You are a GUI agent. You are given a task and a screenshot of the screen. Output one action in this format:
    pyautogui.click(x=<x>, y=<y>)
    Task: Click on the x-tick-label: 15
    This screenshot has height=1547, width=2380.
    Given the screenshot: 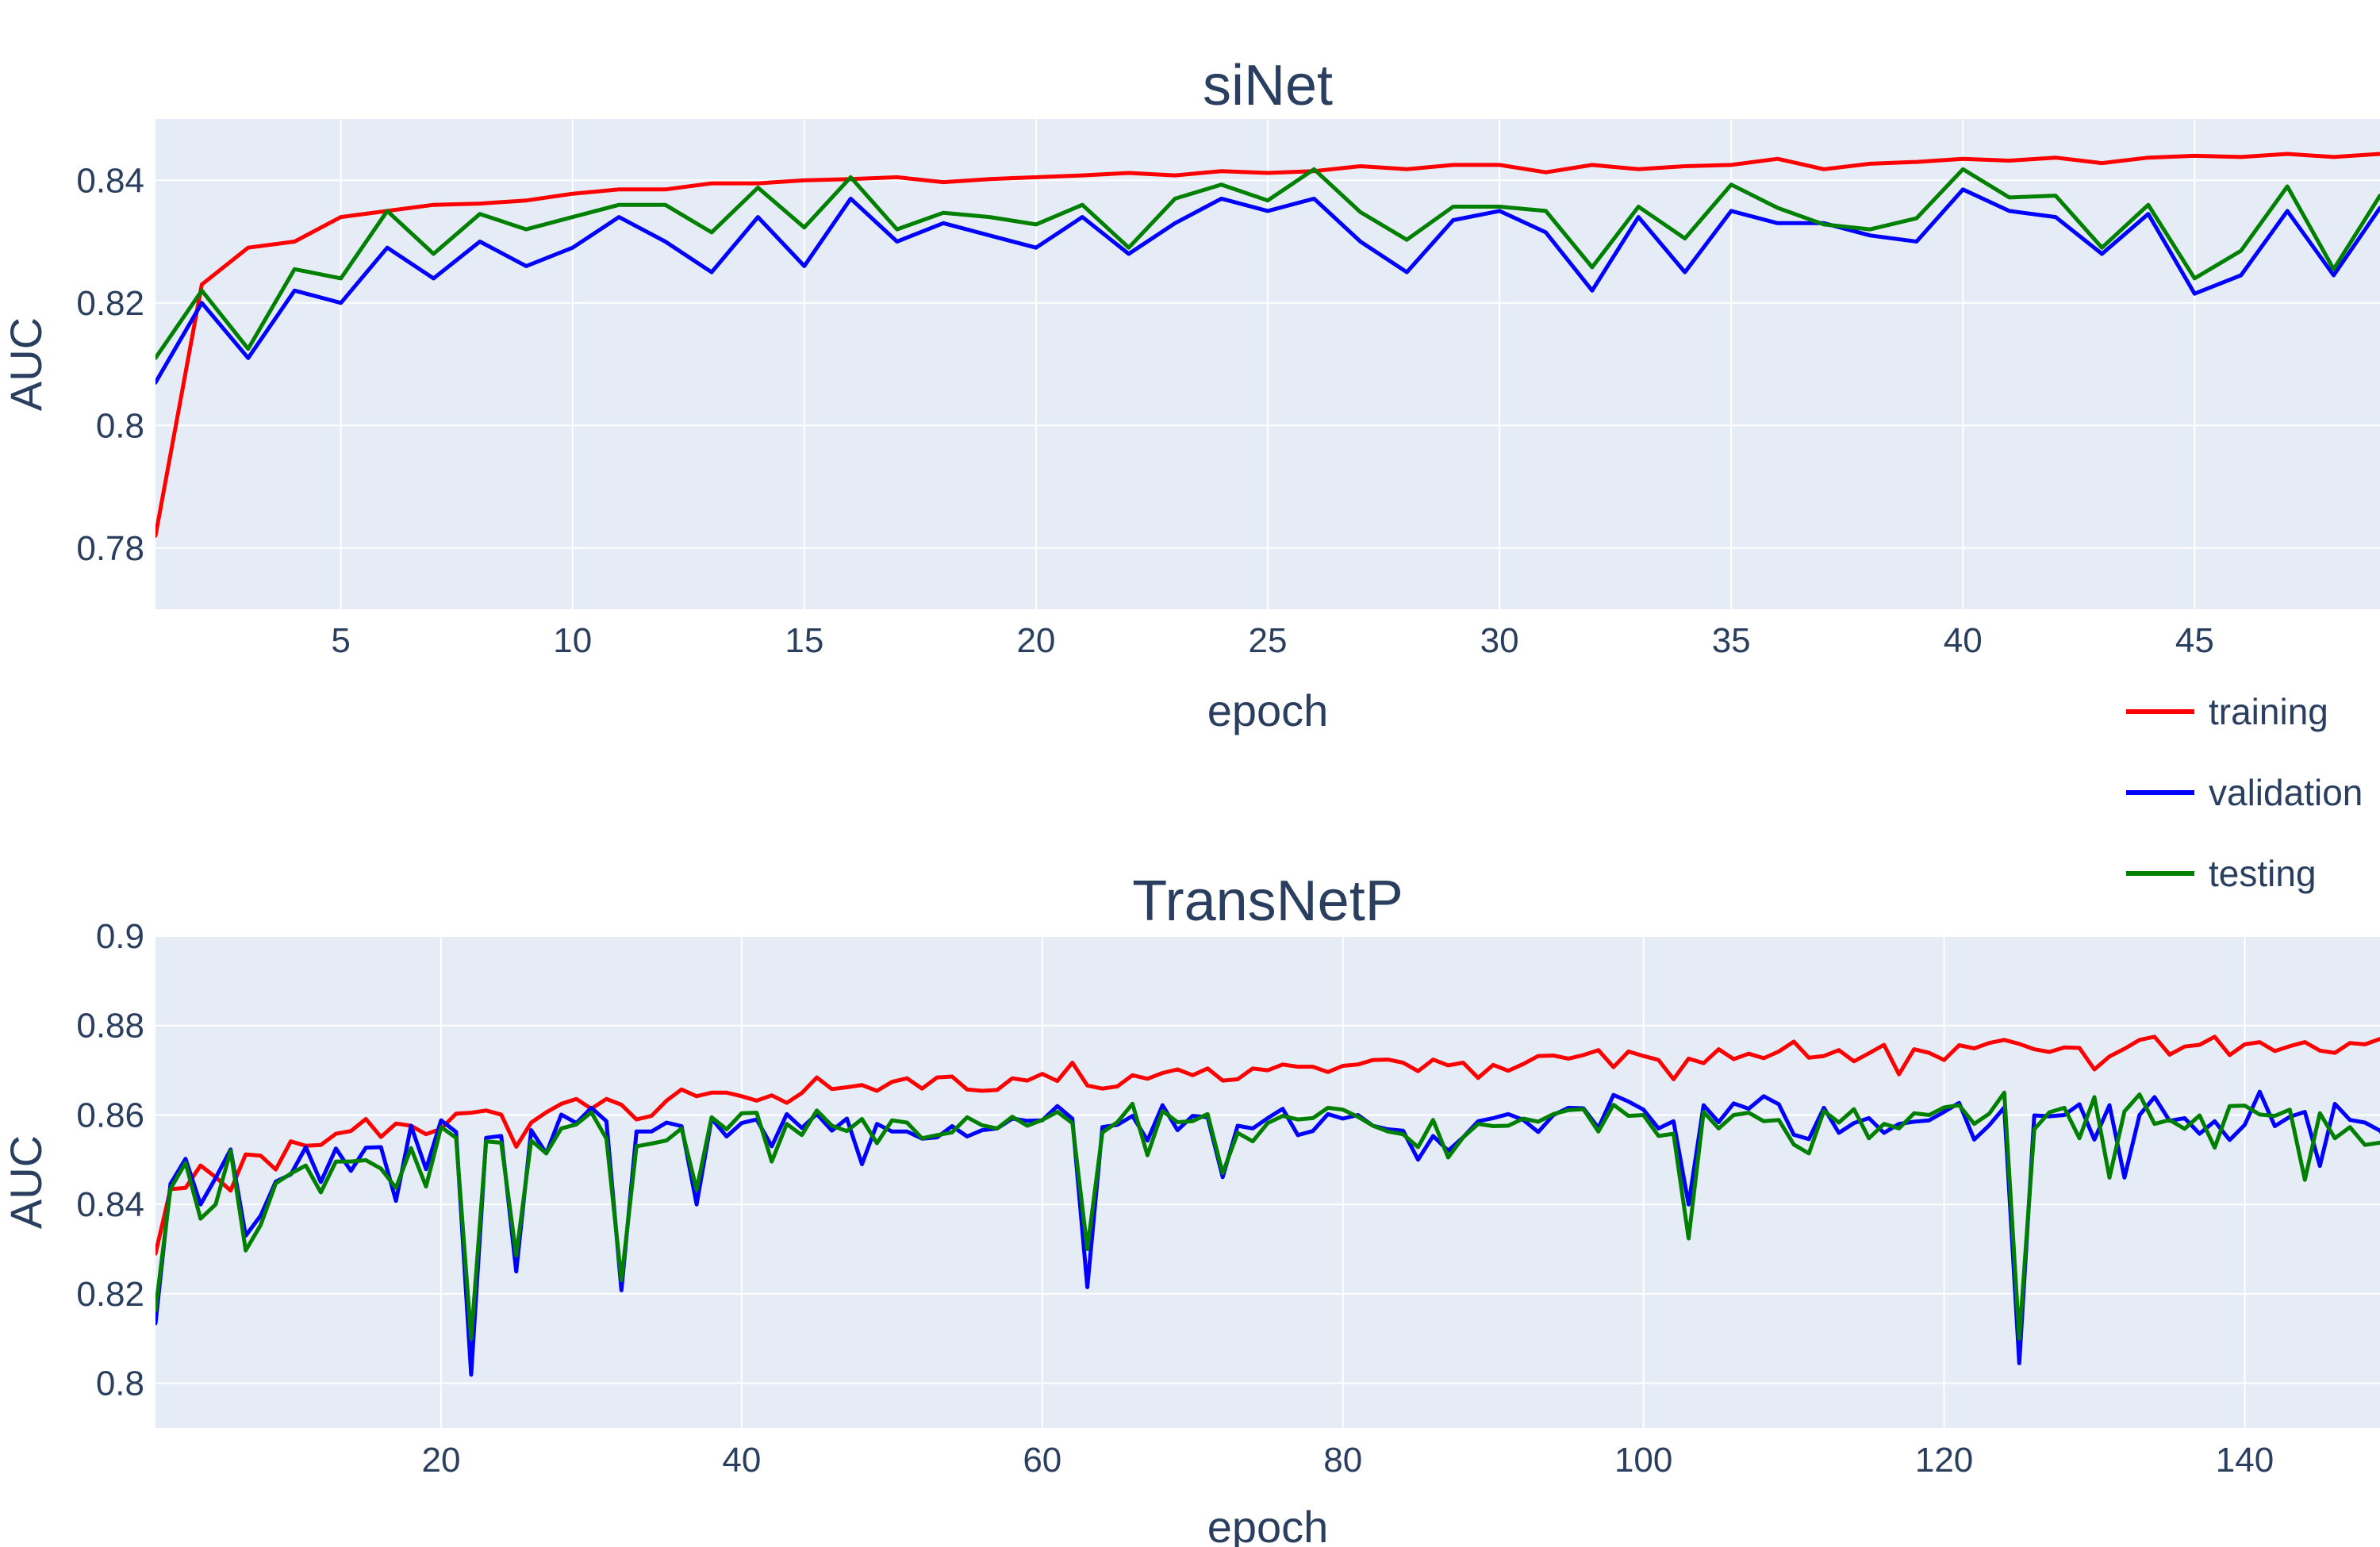 What is the action you would take?
    pyautogui.click(x=804, y=640)
    